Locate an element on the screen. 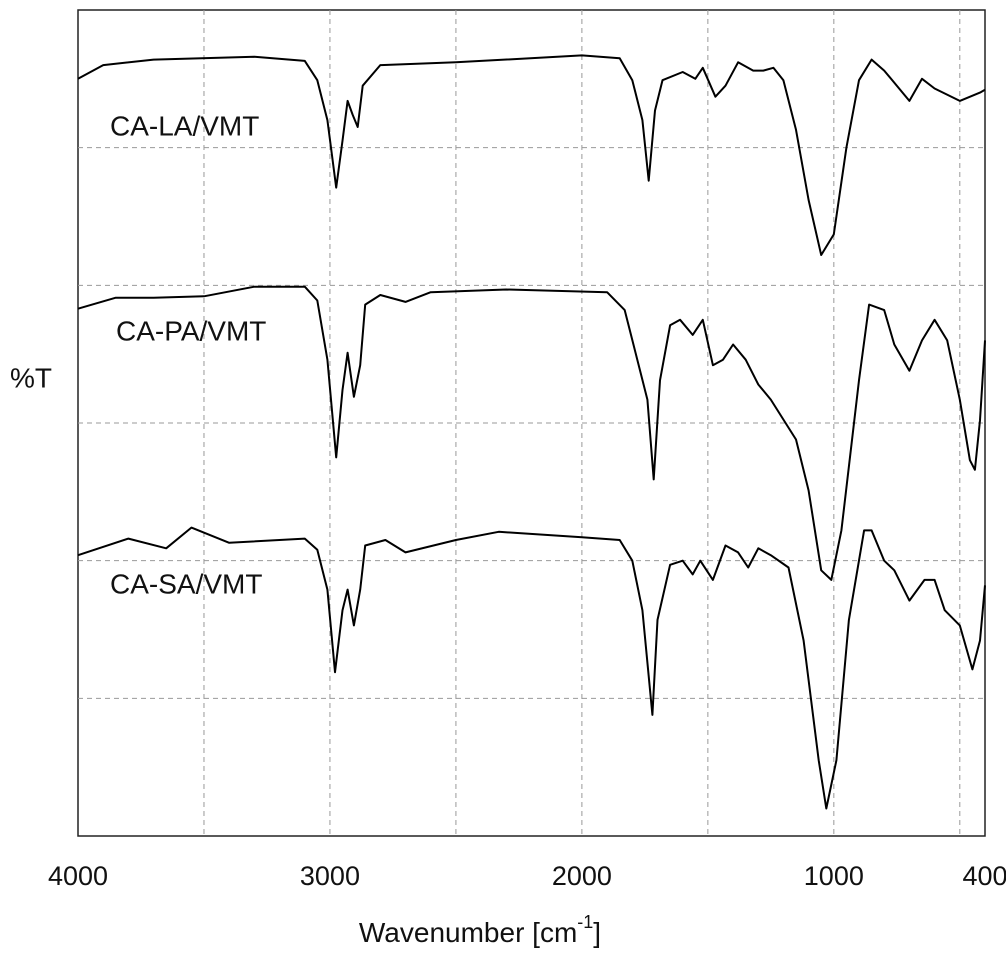 This screenshot has width=1006, height=957. x-tick-label: 2000 is located at coordinates (582, 876).